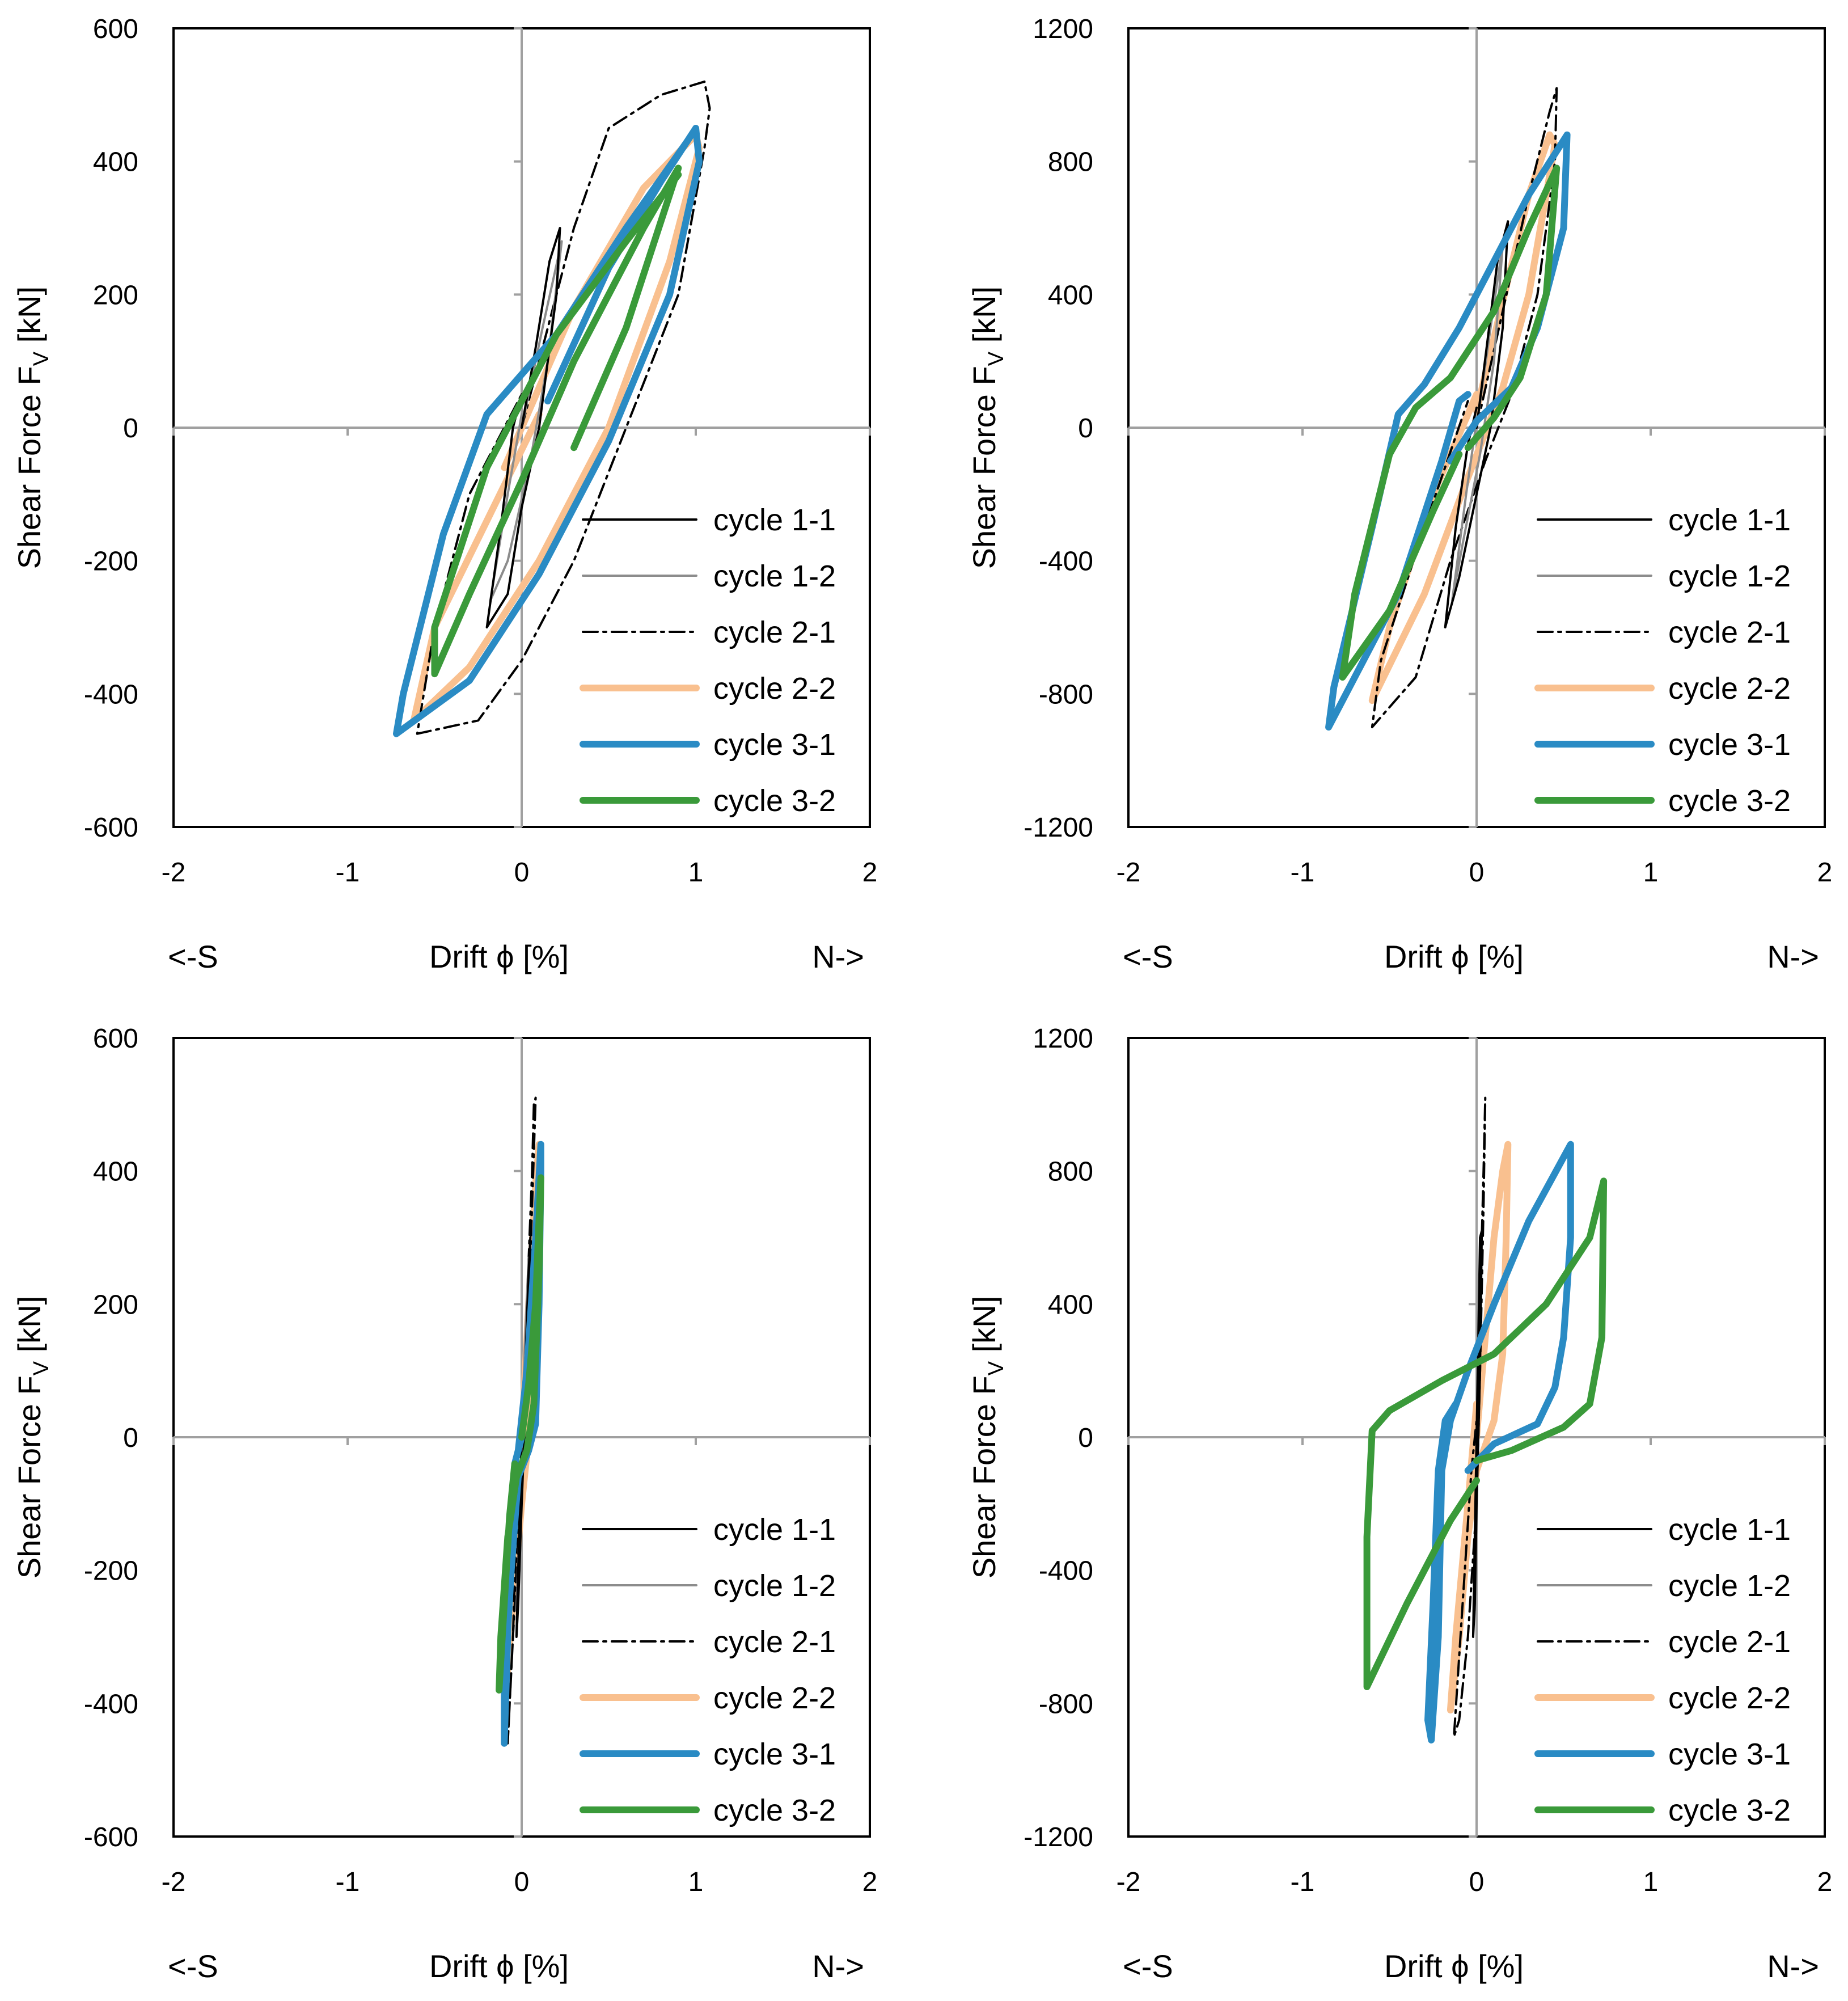 The width and height of the screenshot is (1848, 2001). I want to click on series-line-c22, so click(1479, 1427).